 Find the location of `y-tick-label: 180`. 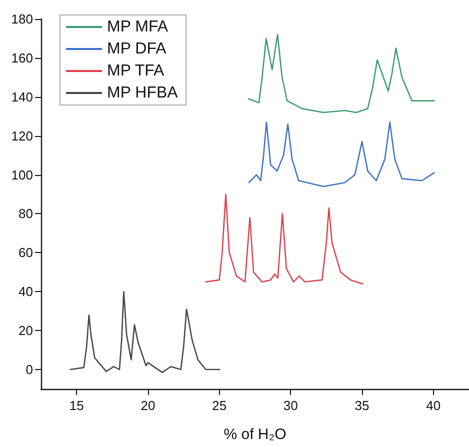

y-tick-label: 180 is located at coordinates (22, 19).